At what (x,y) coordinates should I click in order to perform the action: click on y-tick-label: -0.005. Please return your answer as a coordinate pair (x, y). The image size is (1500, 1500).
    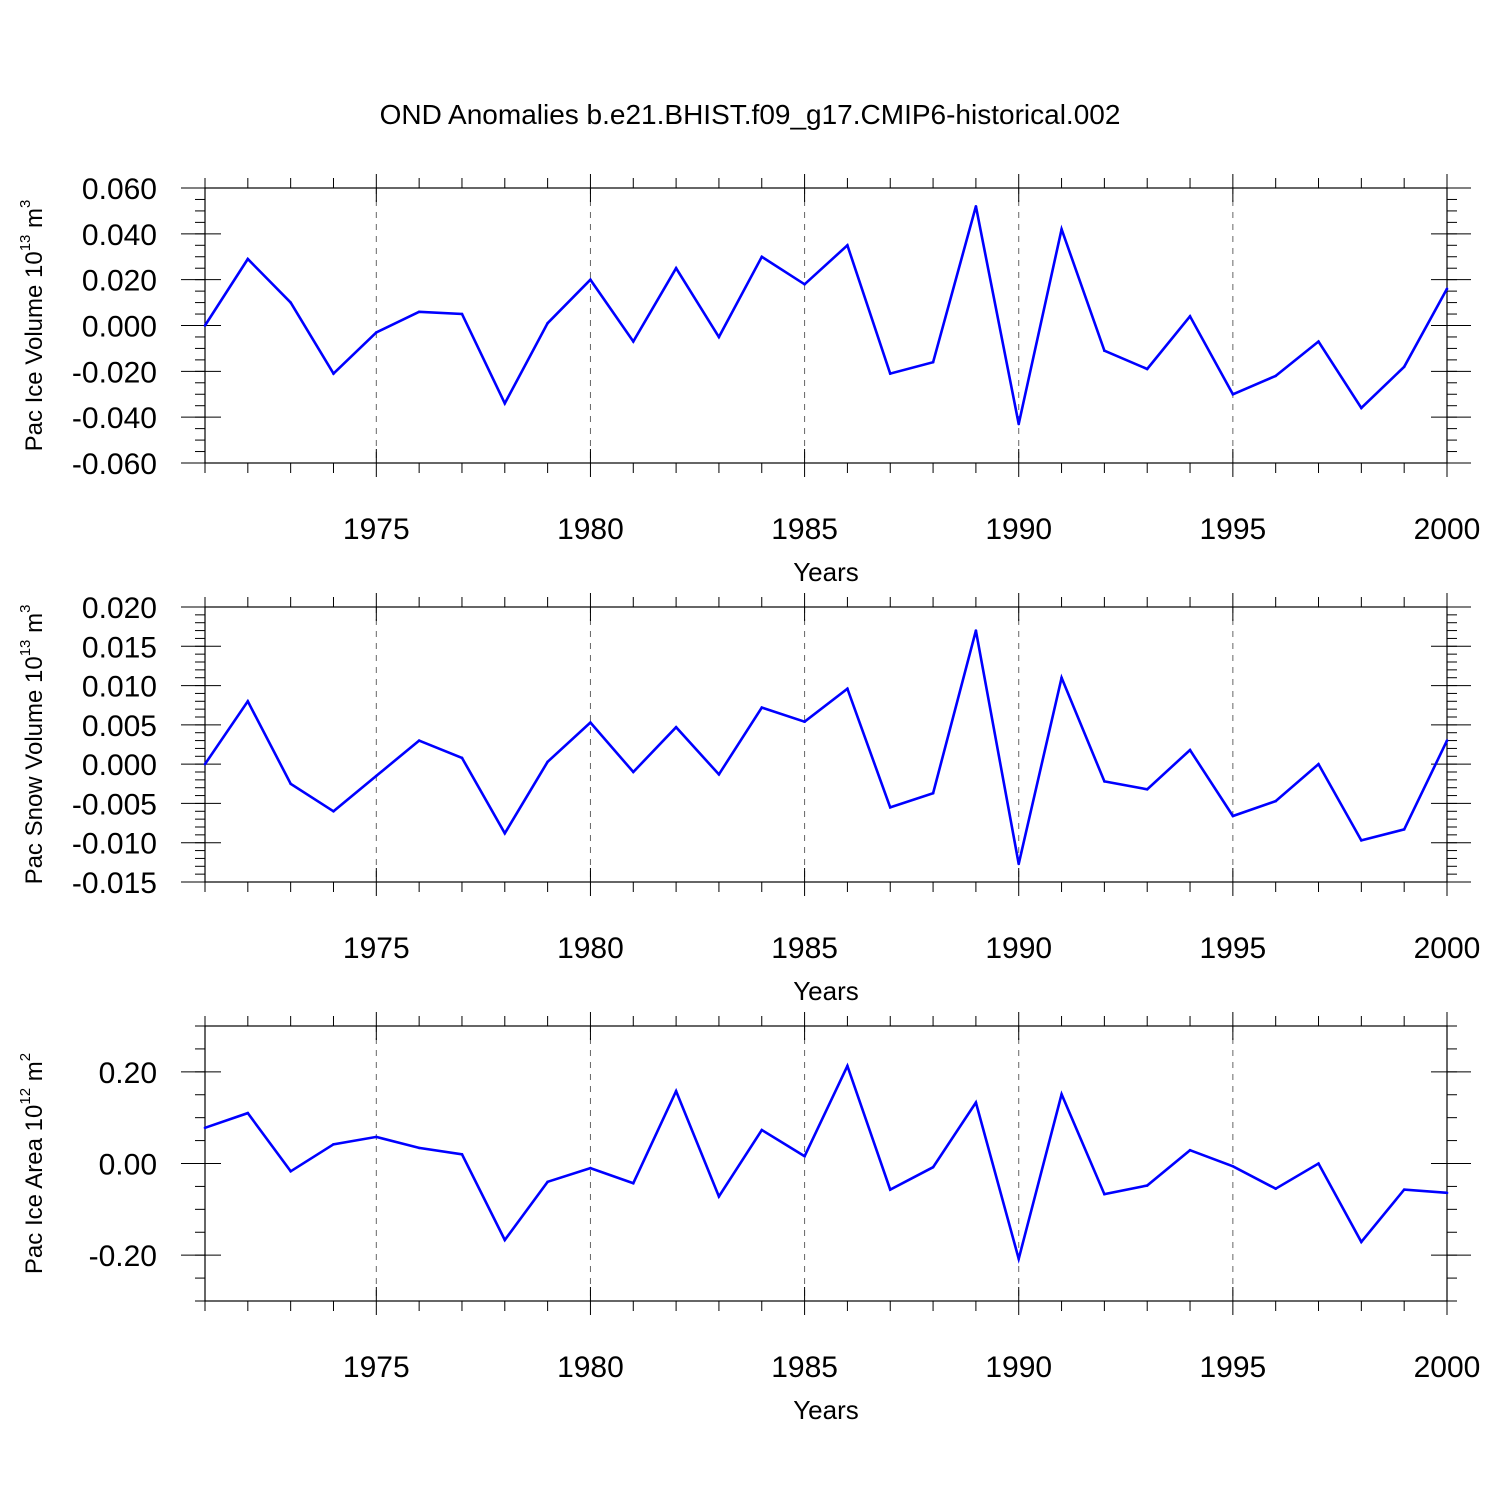
    Looking at the image, I should click on (114, 804).